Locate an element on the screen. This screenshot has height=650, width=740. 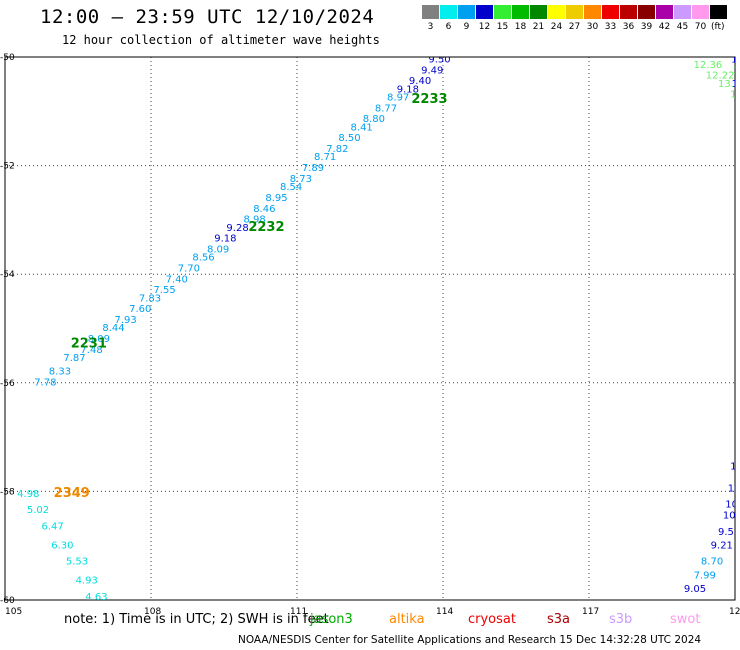
wave-height-value: 6.30 is located at coordinates (62, 545).